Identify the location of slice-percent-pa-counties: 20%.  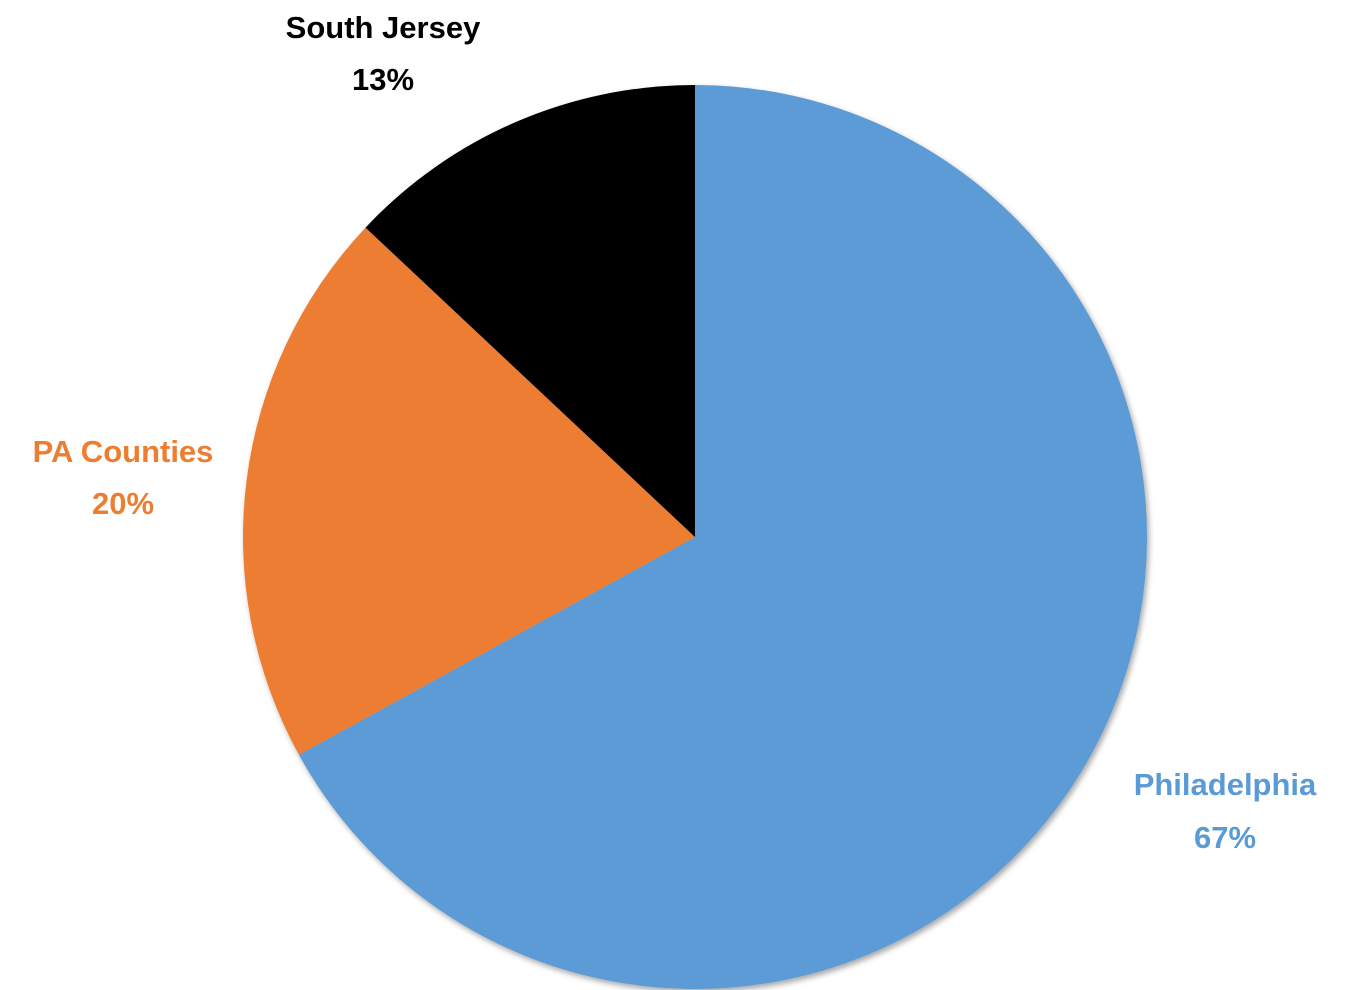
(123, 503).